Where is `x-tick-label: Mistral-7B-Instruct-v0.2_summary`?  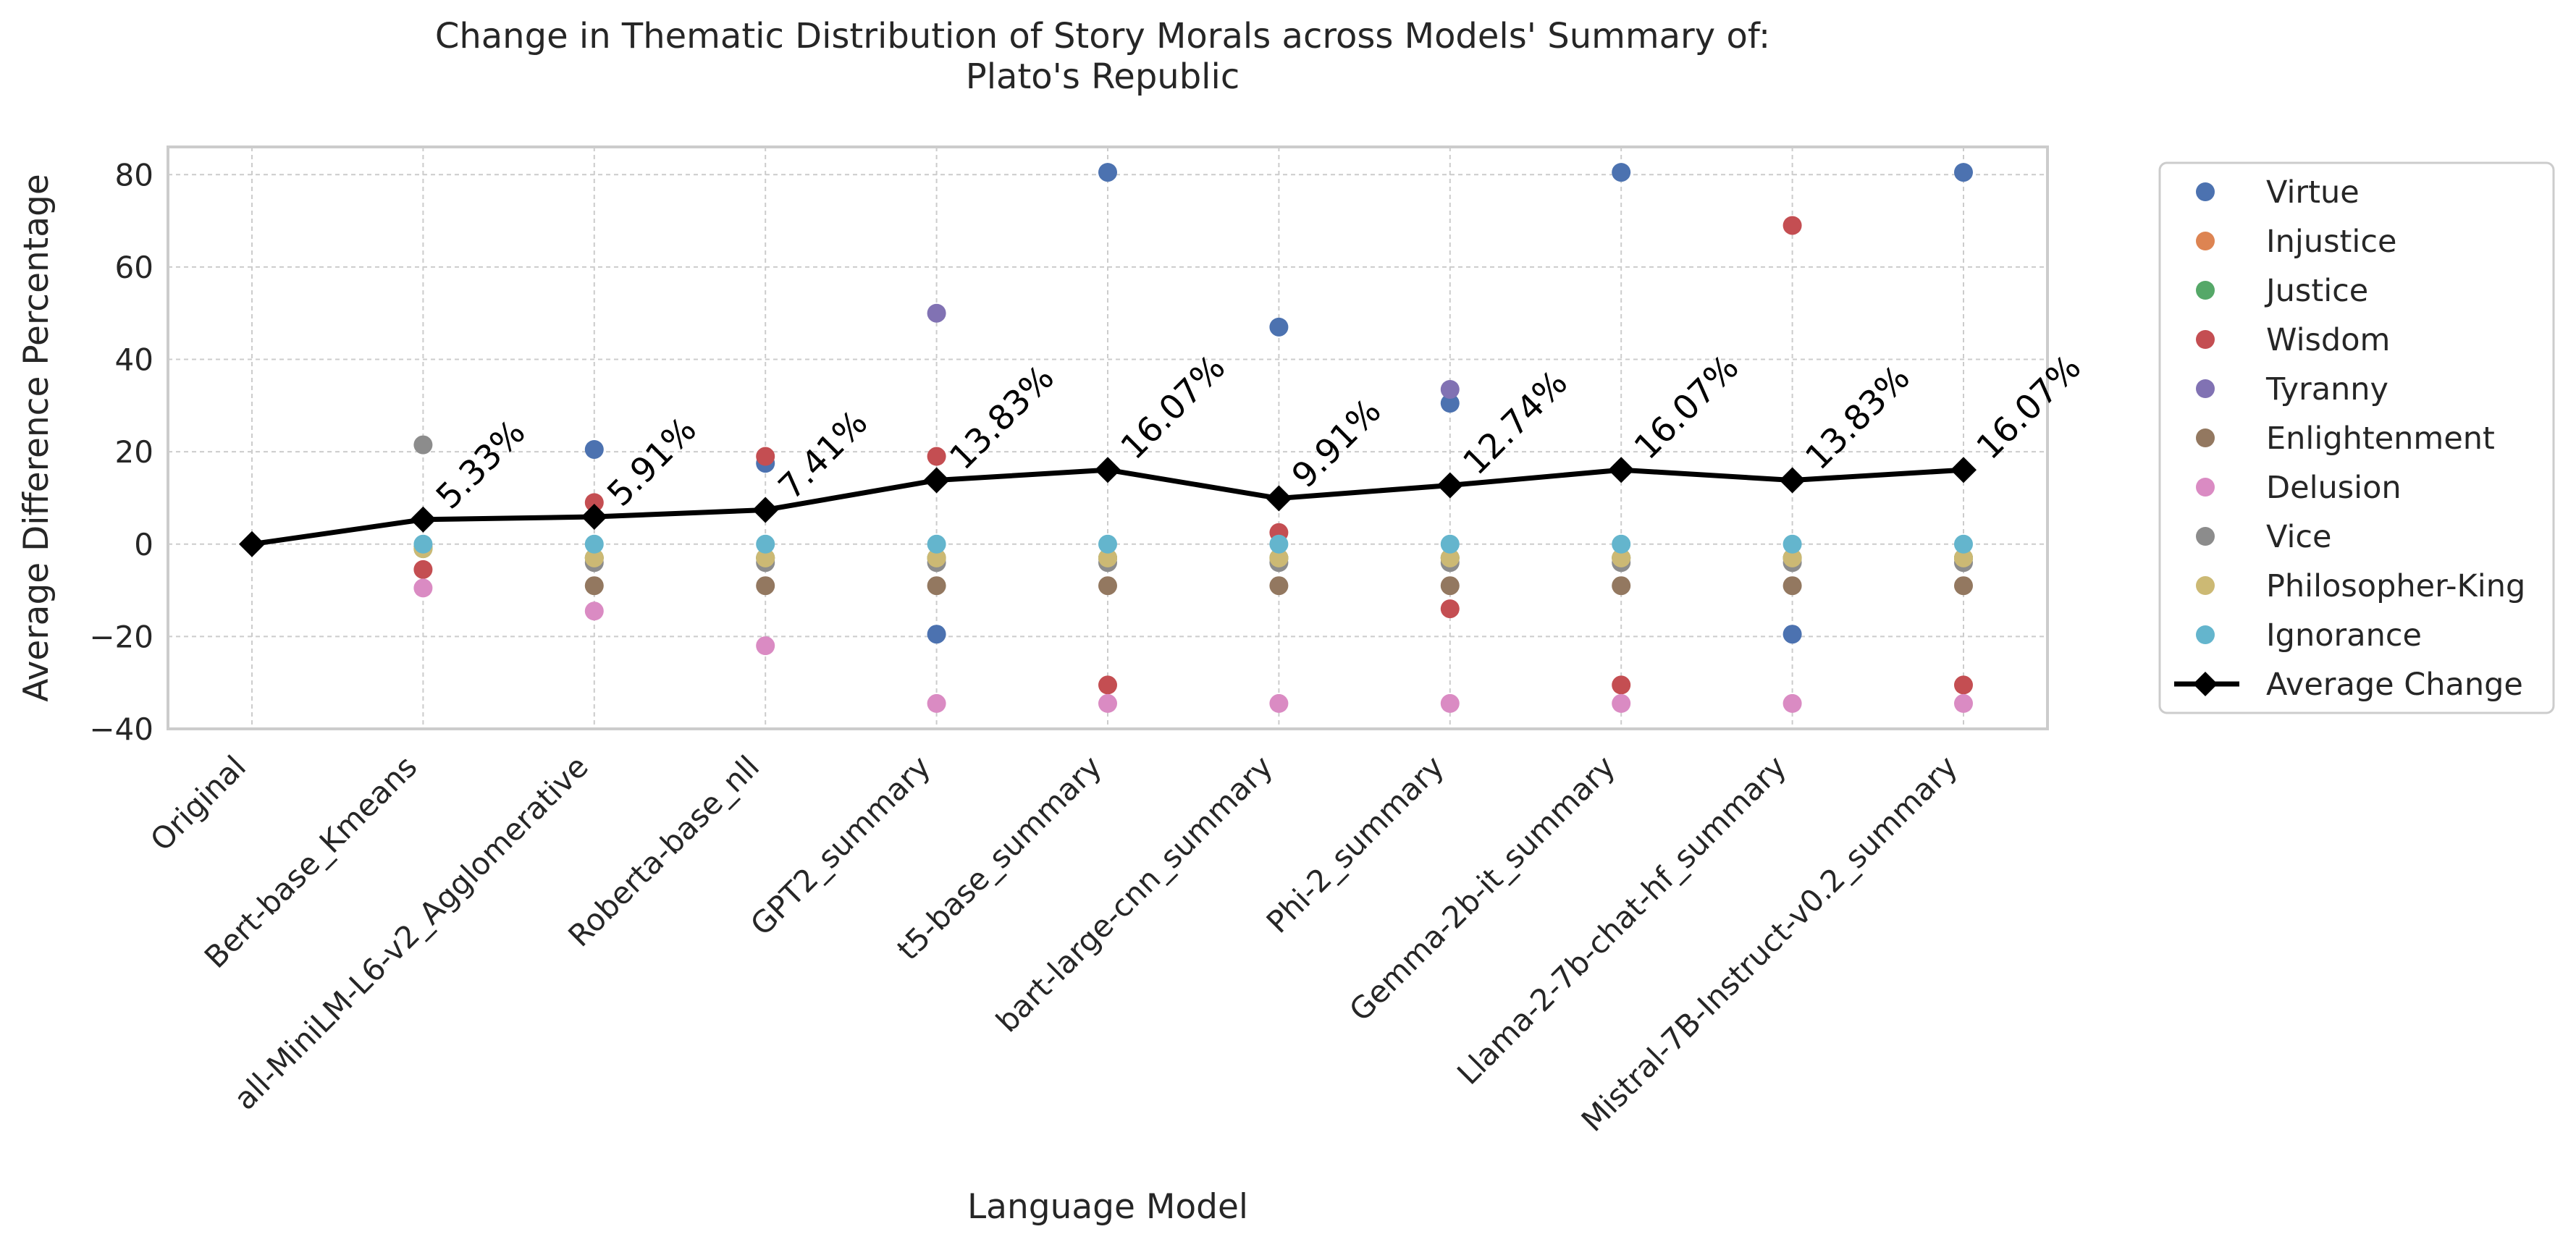 x-tick-label: Mistral-7B-Instruct-v0.2_summary is located at coordinates (1769, 943).